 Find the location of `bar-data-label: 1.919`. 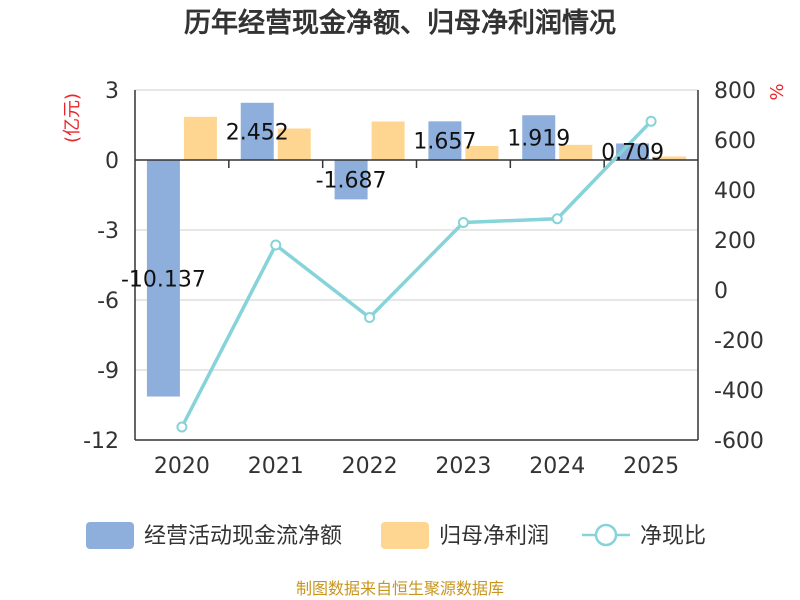

bar-data-label: 1.919 is located at coordinates (538, 139).